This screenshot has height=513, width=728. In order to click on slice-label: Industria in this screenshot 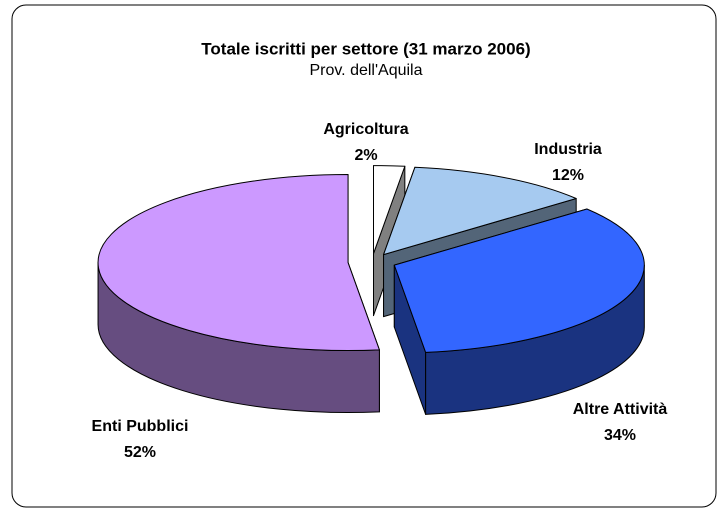, I will do `click(568, 149)`.